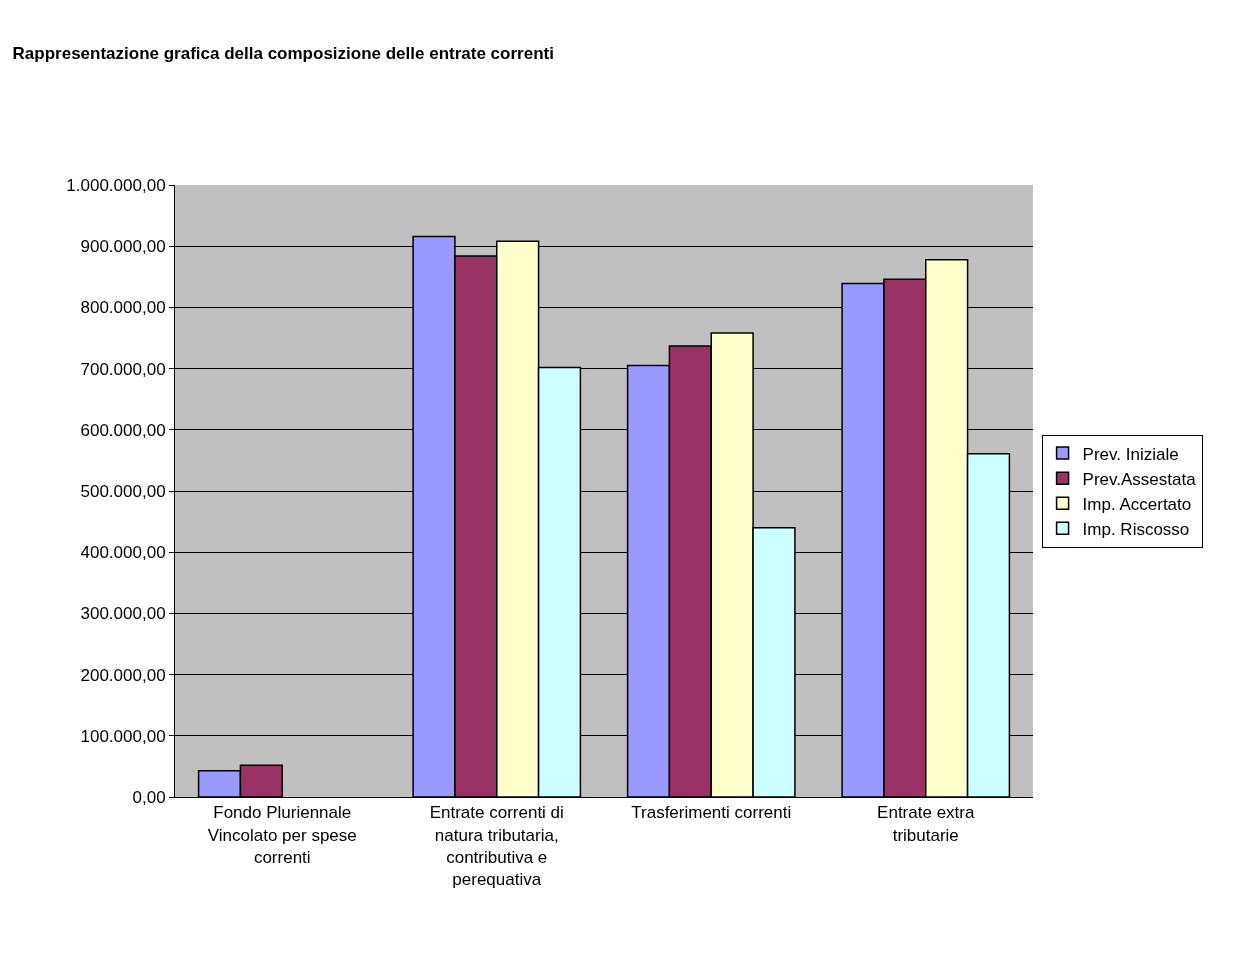 Image resolution: width=1258 pixels, height=962 pixels. I want to click on y-tick-label: 1.000.000,00, so click(116, 185).